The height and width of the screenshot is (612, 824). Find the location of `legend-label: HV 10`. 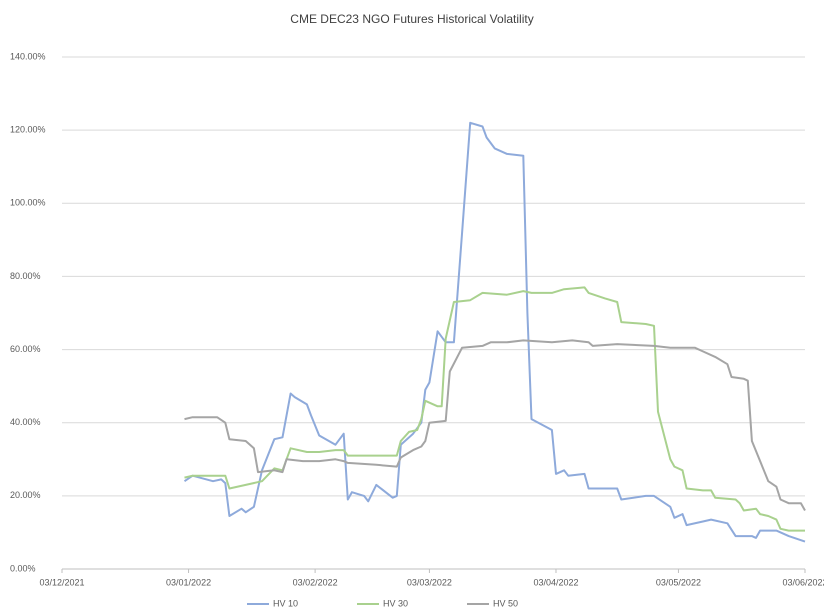

legend-label: HV 10 is located at coordinates (285, 603).